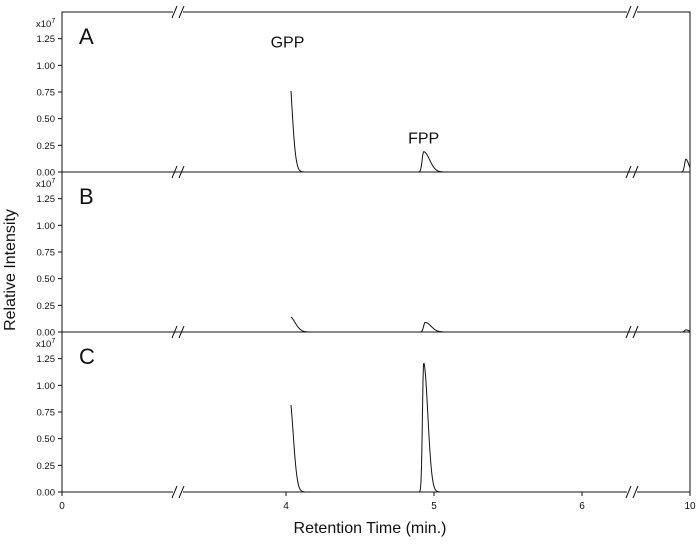 The width and height of the screenshot is (700, 544). Describe the element at coordinates (86, 36) in the screenshot. I see `panel-label: A` at that location.